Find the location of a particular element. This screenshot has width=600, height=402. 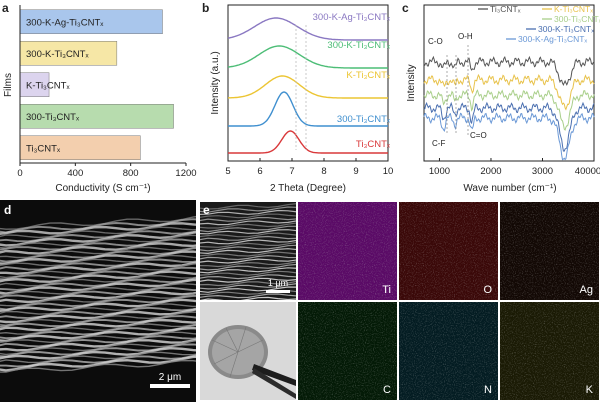

y-axis-label: Intensity (a.u.) is located at coordinates (215, 82).